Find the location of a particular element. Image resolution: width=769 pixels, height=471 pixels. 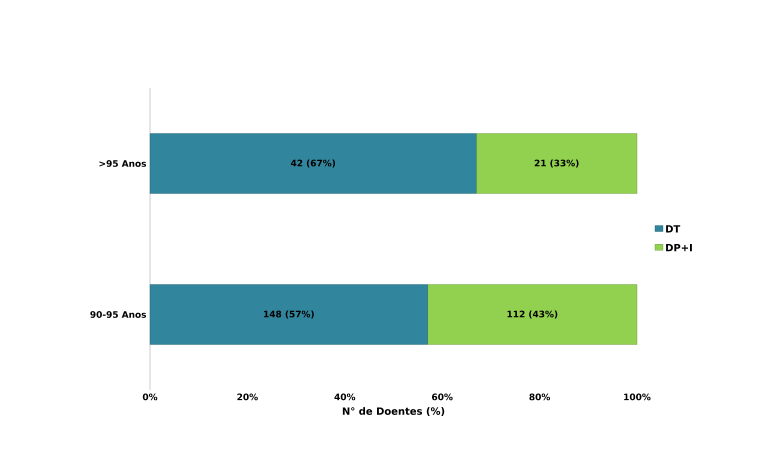

data-label: 42 (67%) is located at coordinates (313, 163).